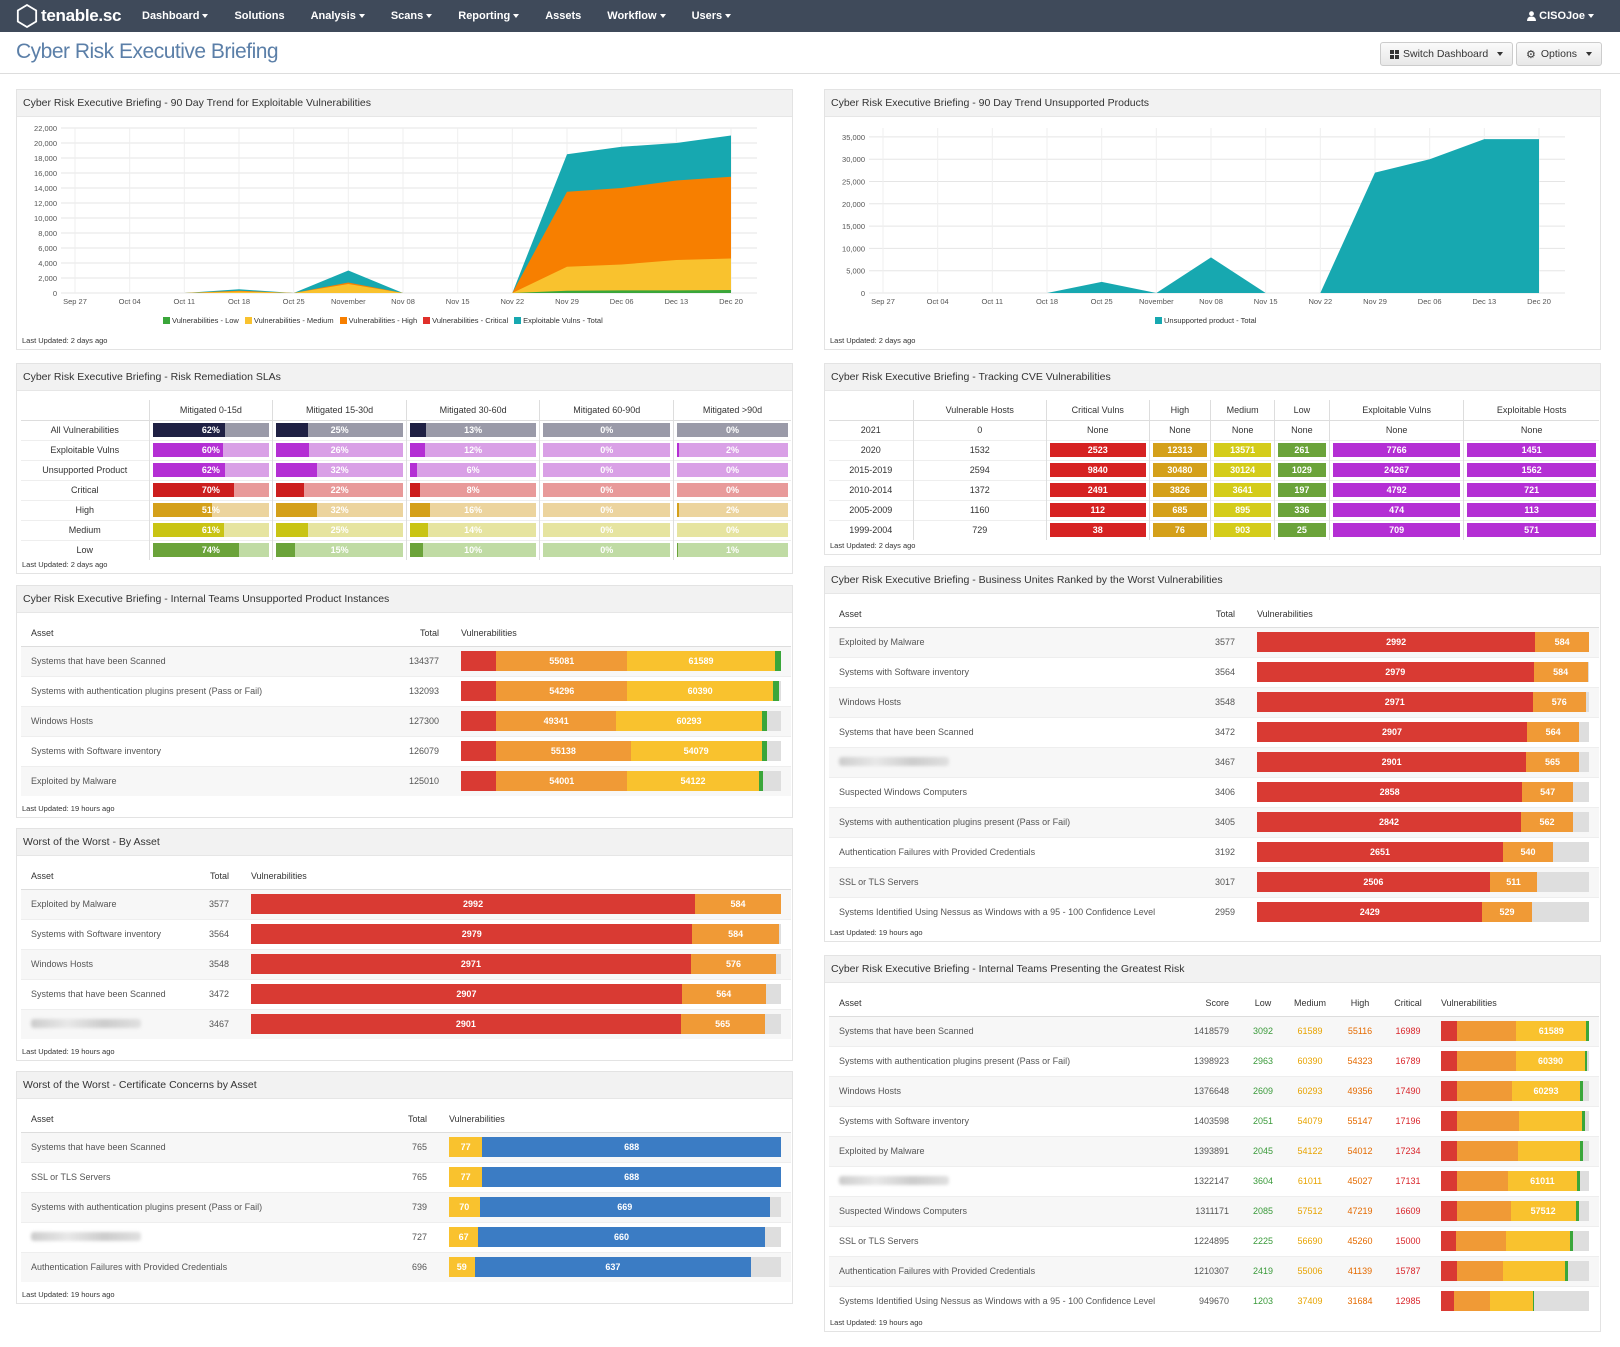  I want to click on legend-item: Vulnerabilities - Medium, so click(289, 320).